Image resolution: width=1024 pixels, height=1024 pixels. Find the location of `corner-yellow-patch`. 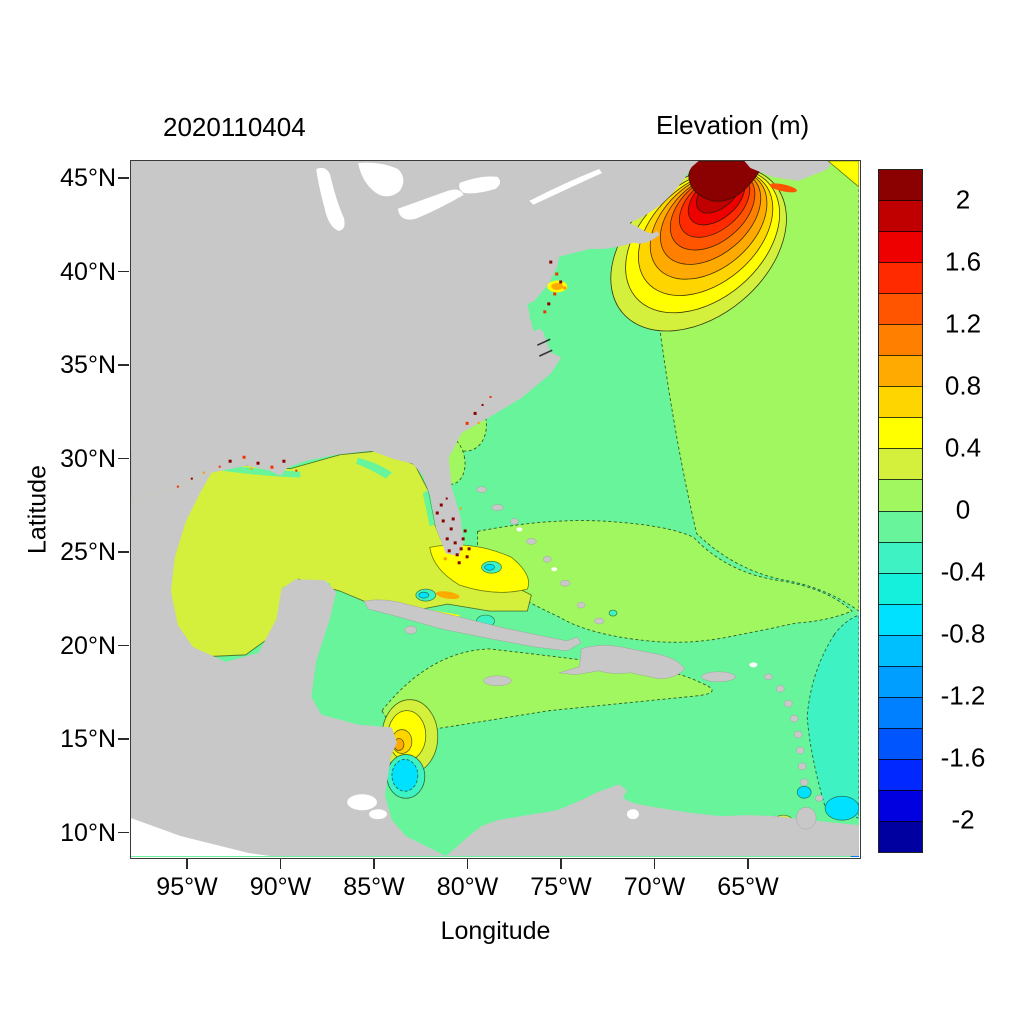

corner-yellow-patch is located at coordinates (843, 174).